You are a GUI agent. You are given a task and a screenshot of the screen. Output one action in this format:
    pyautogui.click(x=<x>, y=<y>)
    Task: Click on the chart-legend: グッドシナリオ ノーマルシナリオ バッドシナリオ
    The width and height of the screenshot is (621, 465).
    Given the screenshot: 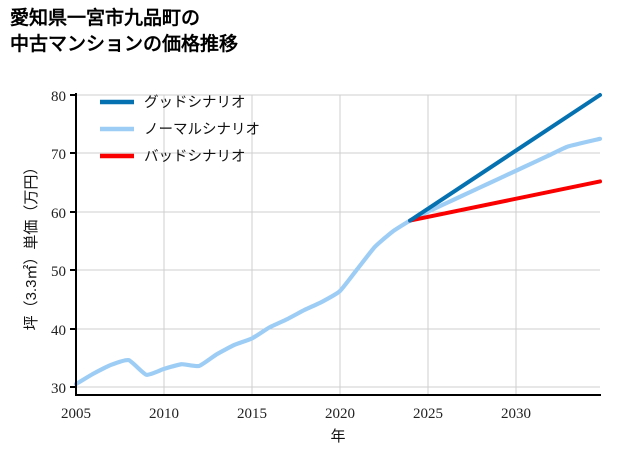 What is the action you would take?
    pyautogui.click(x=180, y=129)
    